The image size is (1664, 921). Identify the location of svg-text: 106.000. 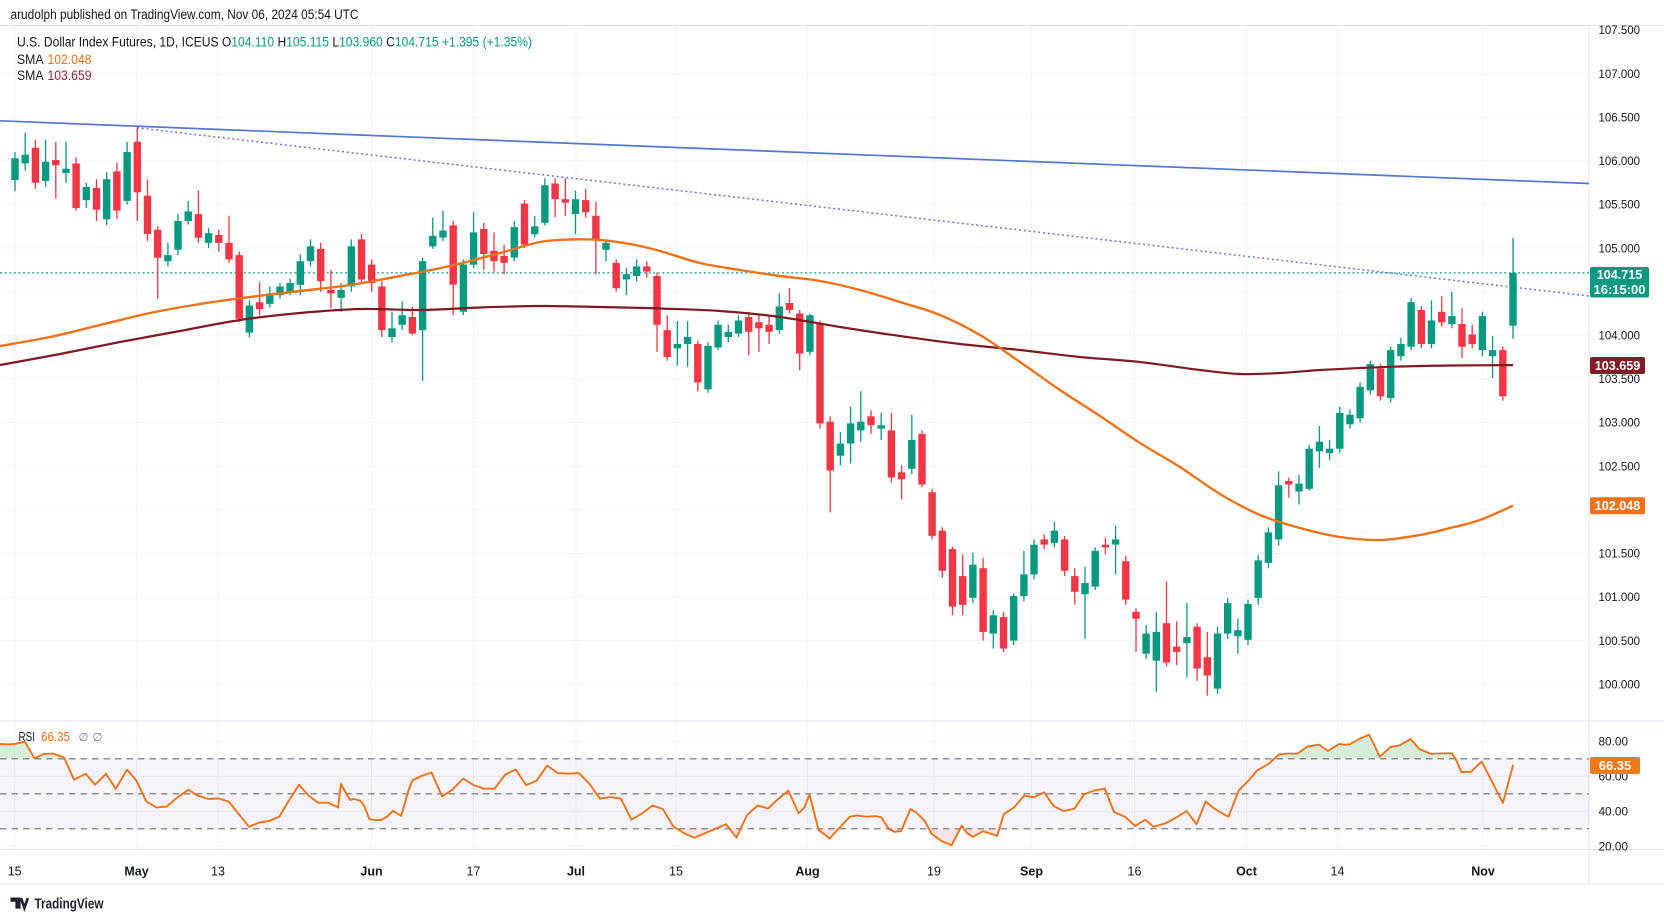
(1620, 161).